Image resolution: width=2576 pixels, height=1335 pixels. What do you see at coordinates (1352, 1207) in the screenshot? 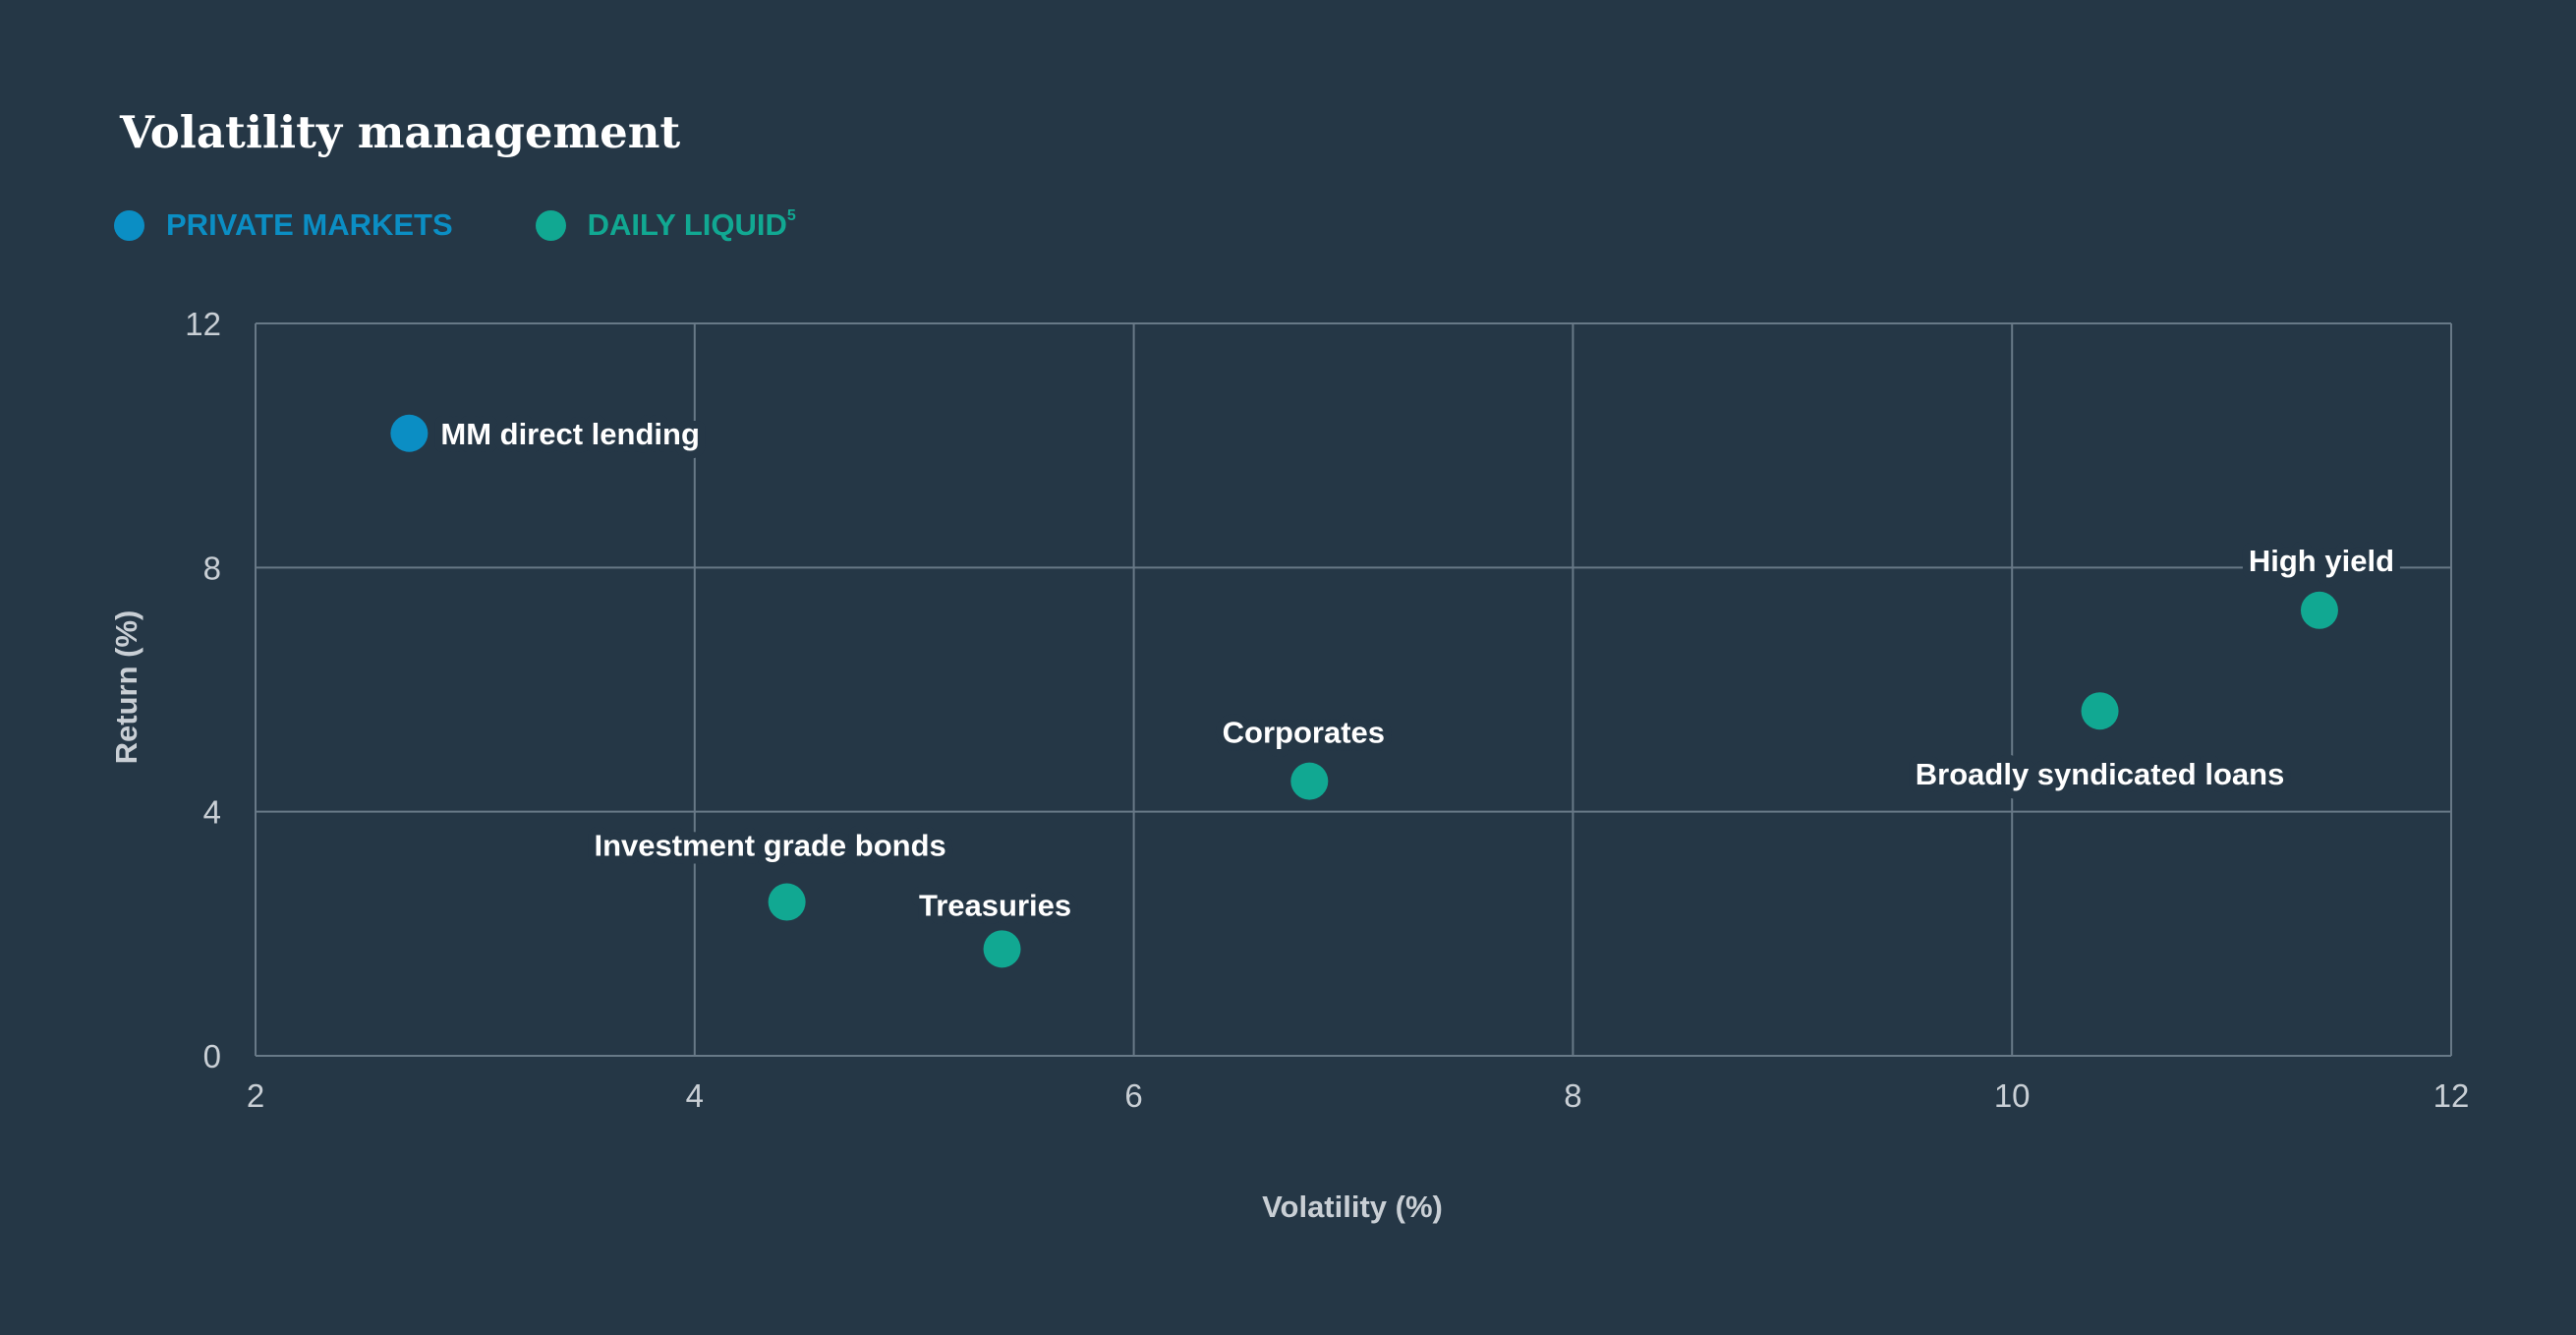
I see `x-axis-label: Volatility (%)` at bounding box center [1352, 1207].